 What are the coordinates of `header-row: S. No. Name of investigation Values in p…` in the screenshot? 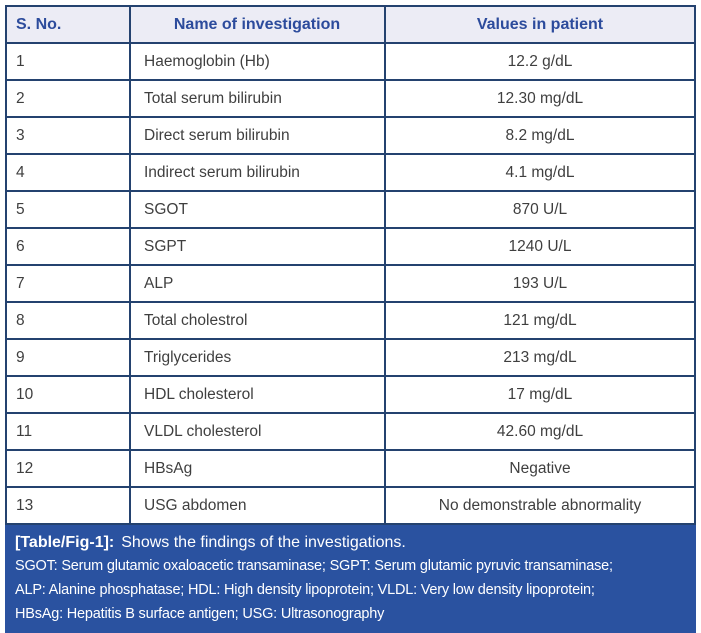 It's located at (350, 24).